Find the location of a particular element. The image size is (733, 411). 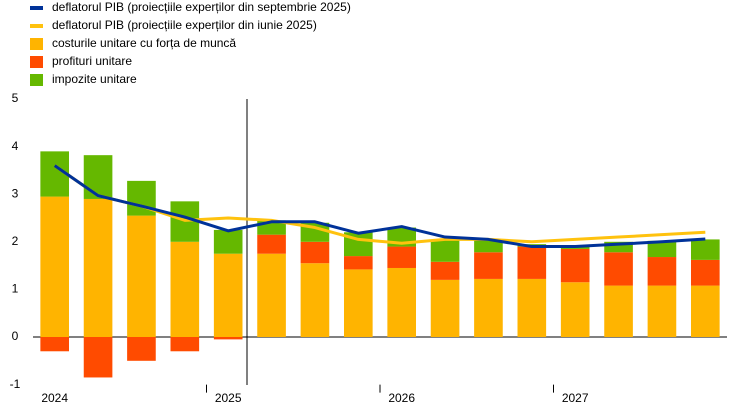

x-tick-label: 2025 is located at coordinates (228, 398).